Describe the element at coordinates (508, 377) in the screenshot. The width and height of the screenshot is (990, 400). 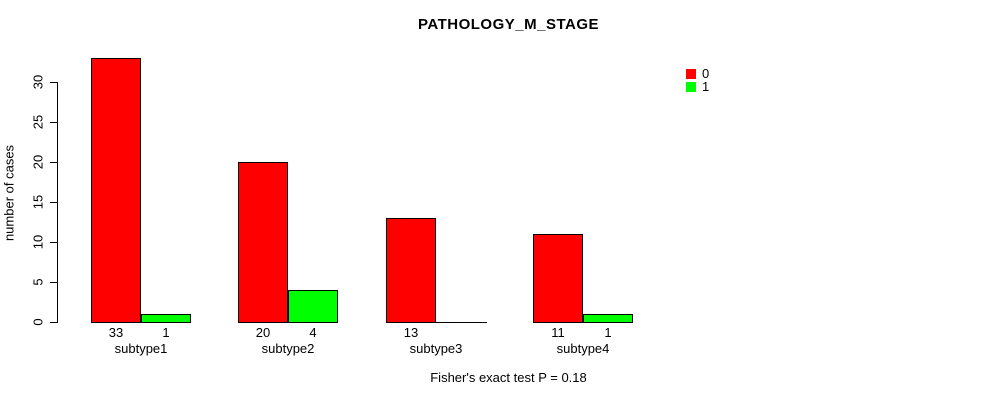
I see `footnote: Fisher's exact test P = 0.18` at that location.